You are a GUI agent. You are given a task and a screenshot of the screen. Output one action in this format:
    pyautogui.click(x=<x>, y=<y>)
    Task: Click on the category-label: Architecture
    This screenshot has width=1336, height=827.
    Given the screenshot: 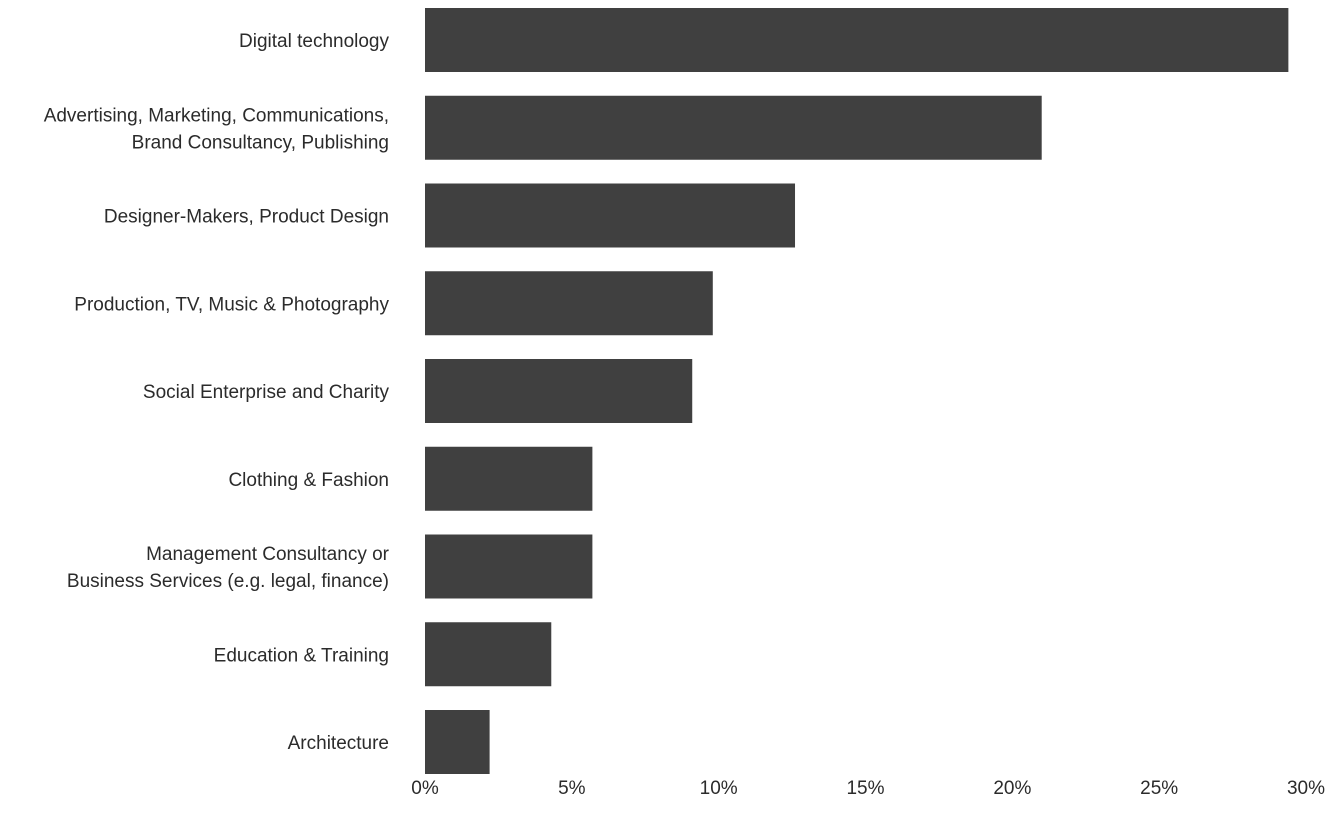 What is the action you would take?
    pyautogui.click(x=338, y=743)
    